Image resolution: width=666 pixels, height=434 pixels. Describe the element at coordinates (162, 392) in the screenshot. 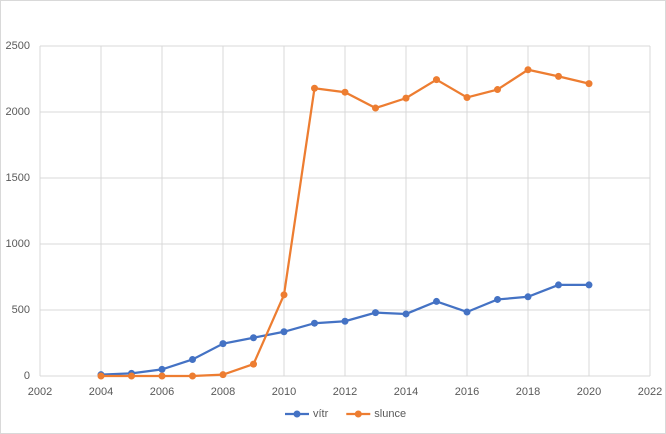

I see `x-tick-label: 2006` at that location.